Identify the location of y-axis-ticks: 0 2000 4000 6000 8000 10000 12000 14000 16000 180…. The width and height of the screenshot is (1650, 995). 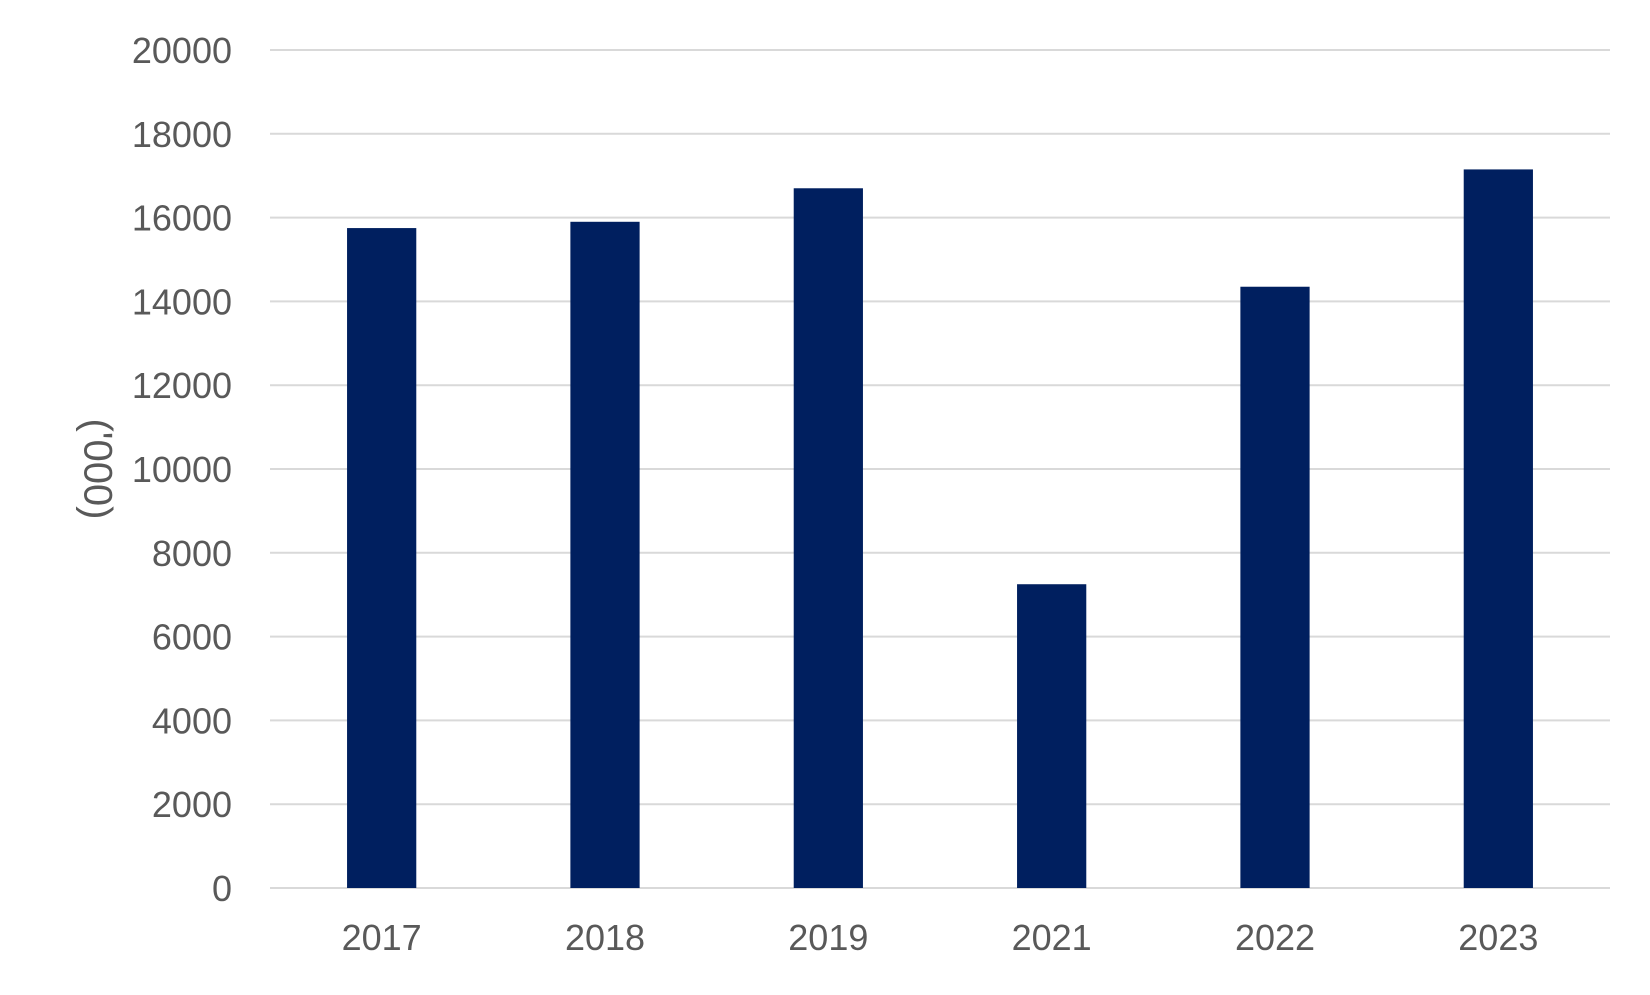
(182, 469).